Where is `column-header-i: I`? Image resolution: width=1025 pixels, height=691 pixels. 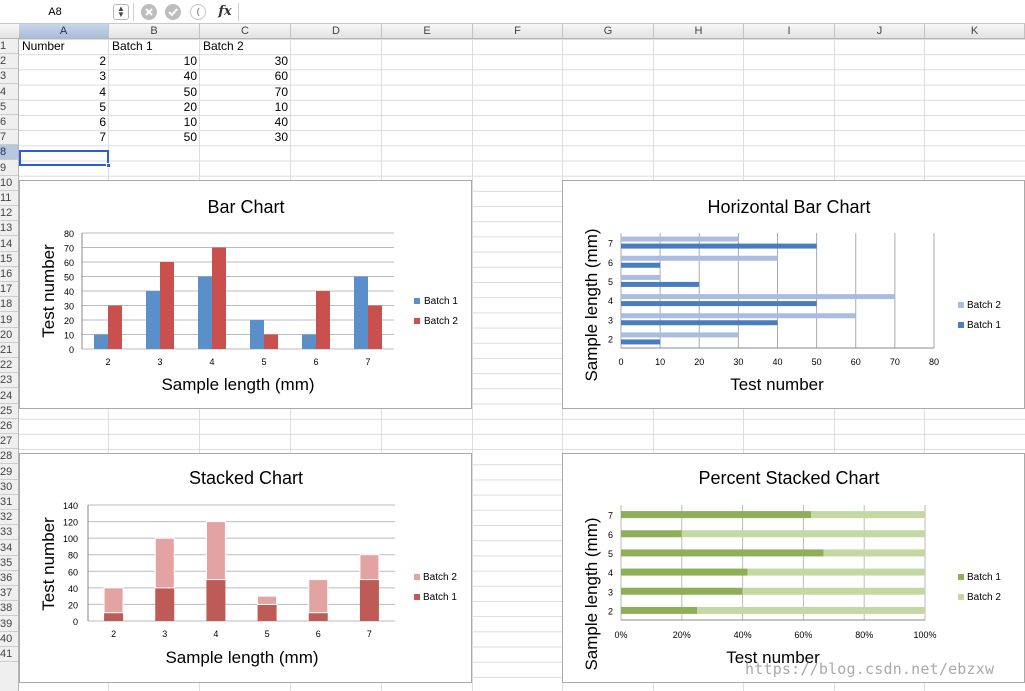 column-header-i: I is located at coordinates (789, 31).